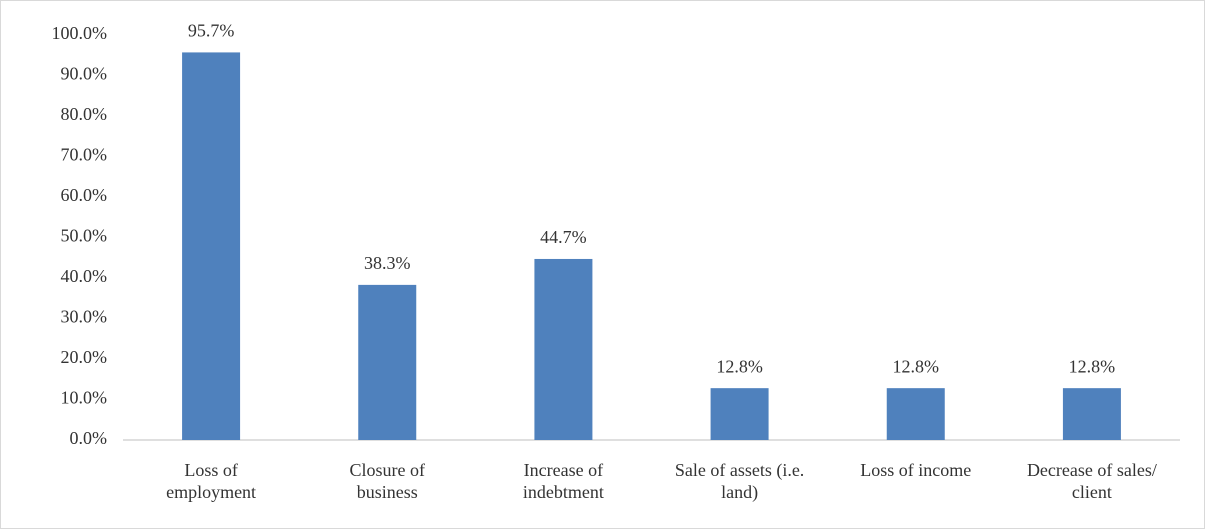 The width and height of the screenshot is (1205, 529). Describe the element at coordinates (84, 155) in the screenshot. I see `y-tick-label: 70.0%` at that location.